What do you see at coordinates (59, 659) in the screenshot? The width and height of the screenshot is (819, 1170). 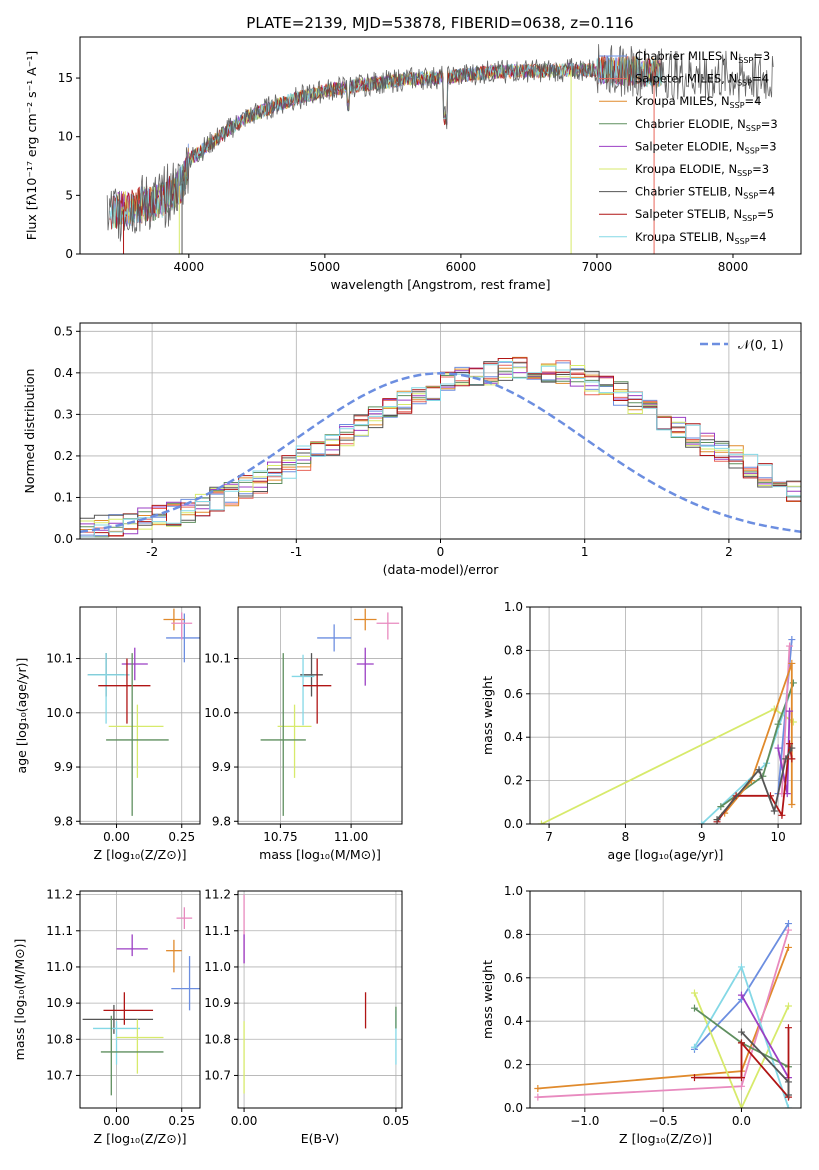 I see `y-tick-label: 10.1` at bounding box center [59, 659].